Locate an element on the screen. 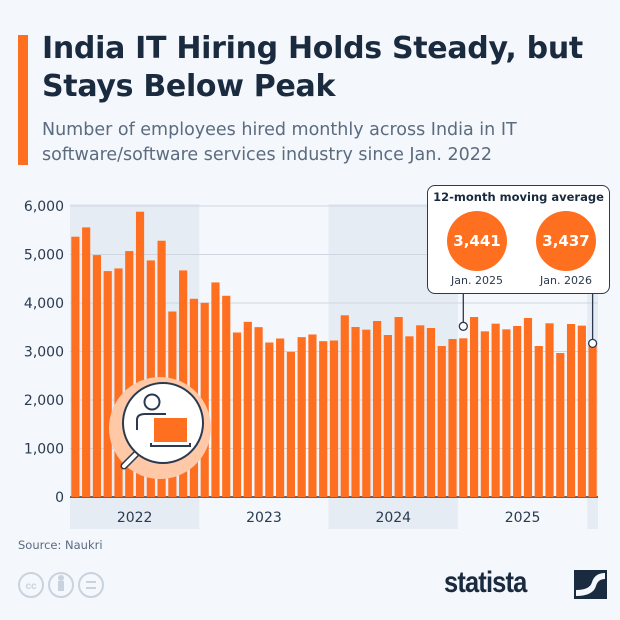 This screenshot has width=620, height=620. callout-value-2: 3,437 is located at coordinates (566, 241).